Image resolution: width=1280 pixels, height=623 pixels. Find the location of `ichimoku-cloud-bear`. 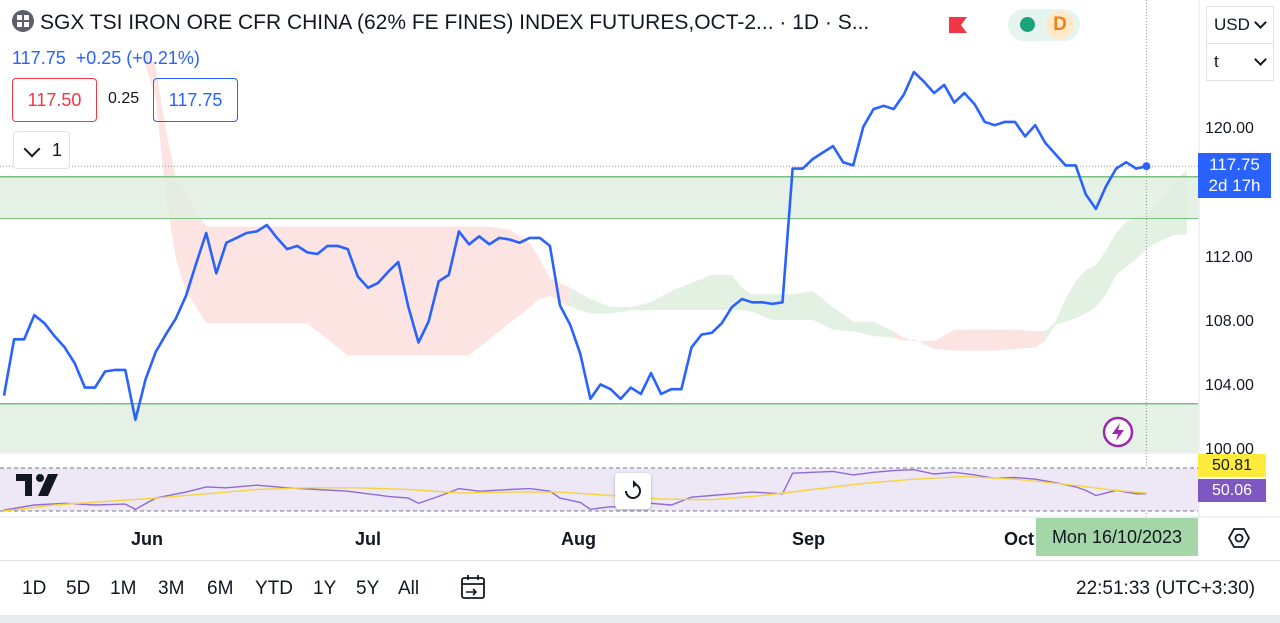

ichimoku-cloud-bear is located at coordinates (969, 340).